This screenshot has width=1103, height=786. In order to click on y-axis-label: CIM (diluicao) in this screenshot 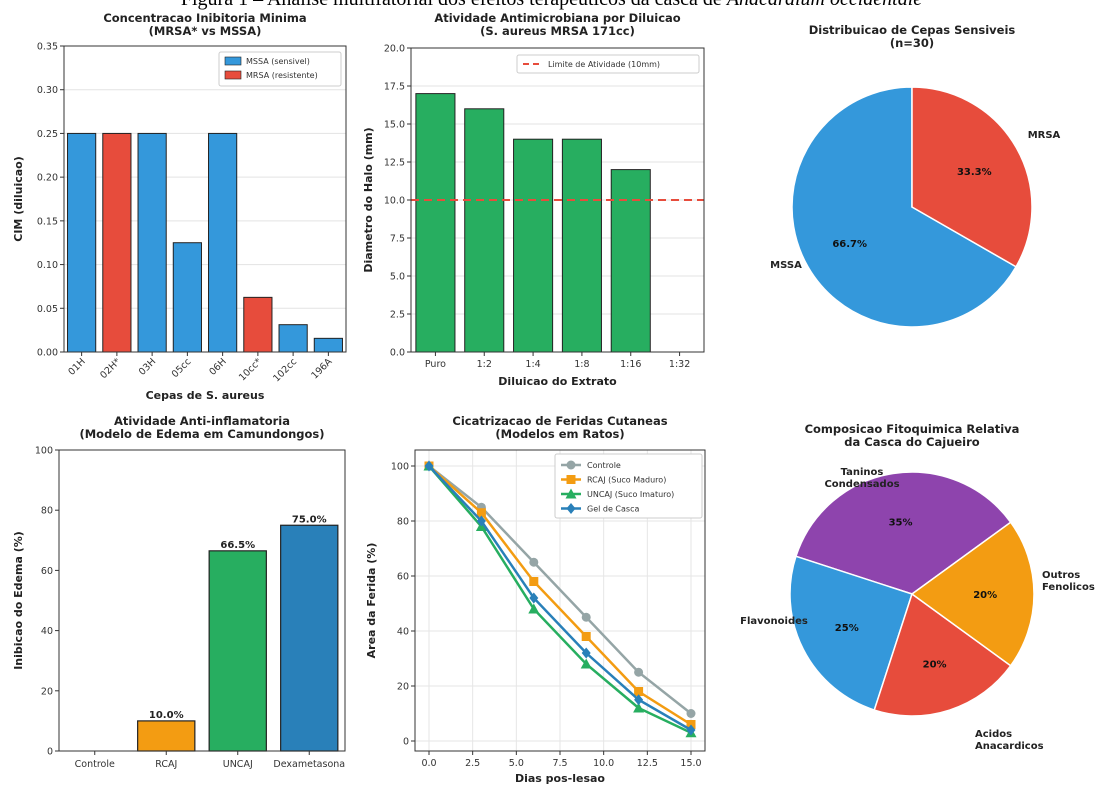, I will do `click(18, 199)`.